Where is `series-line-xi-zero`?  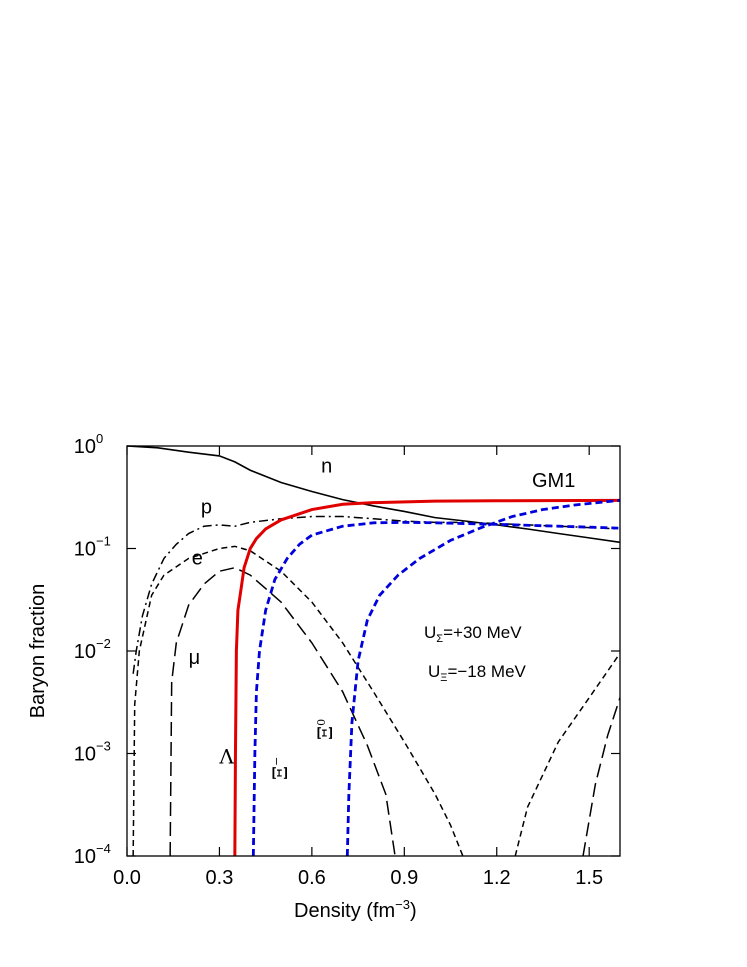 series-line-xi-zero is located at coordinates (483, 677).